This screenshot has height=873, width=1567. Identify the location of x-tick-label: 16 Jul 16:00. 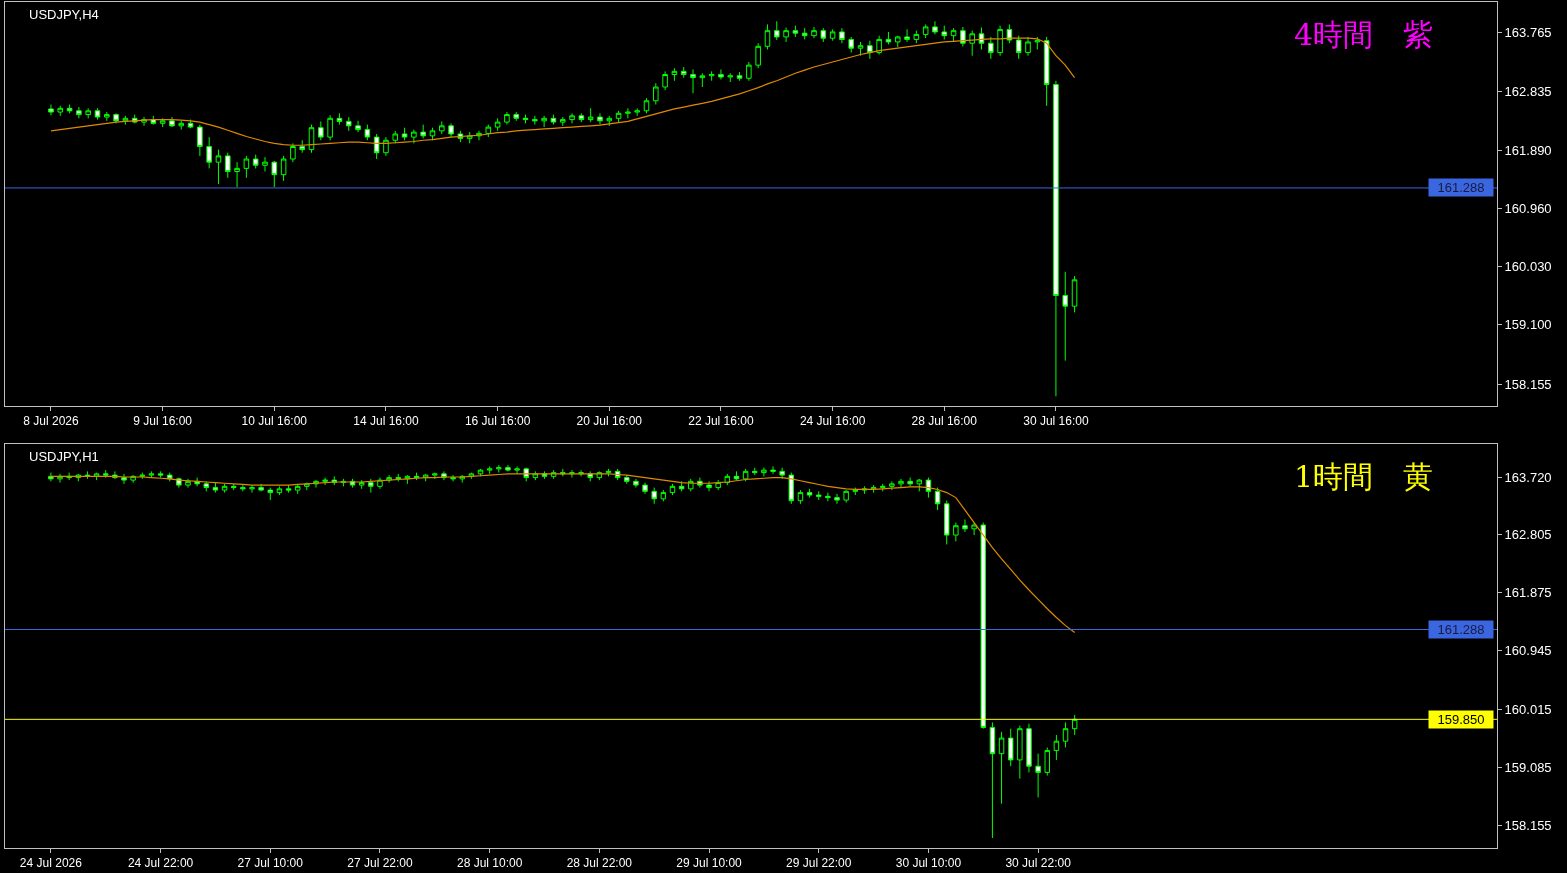
(497, 421).